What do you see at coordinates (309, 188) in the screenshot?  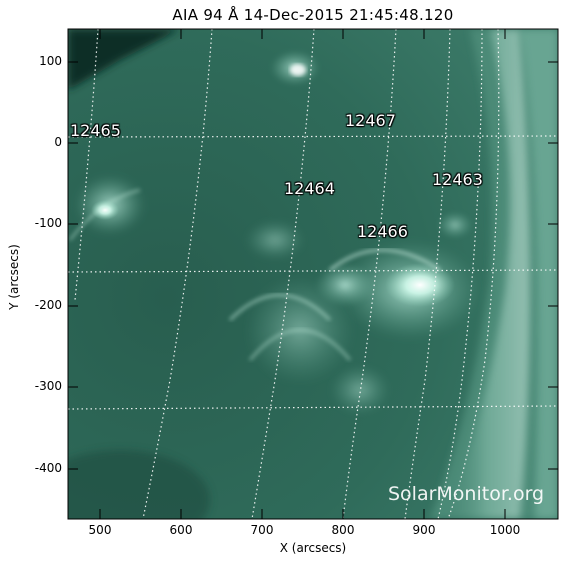 I see `active-region-label: 12464` at bounding box center [309, 188].